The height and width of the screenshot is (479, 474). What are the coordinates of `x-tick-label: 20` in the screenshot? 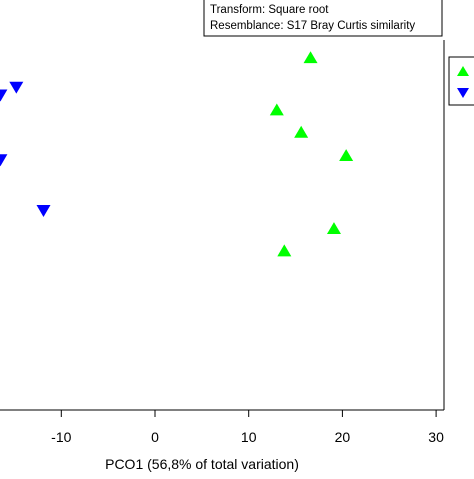 It's located at (343, 437).